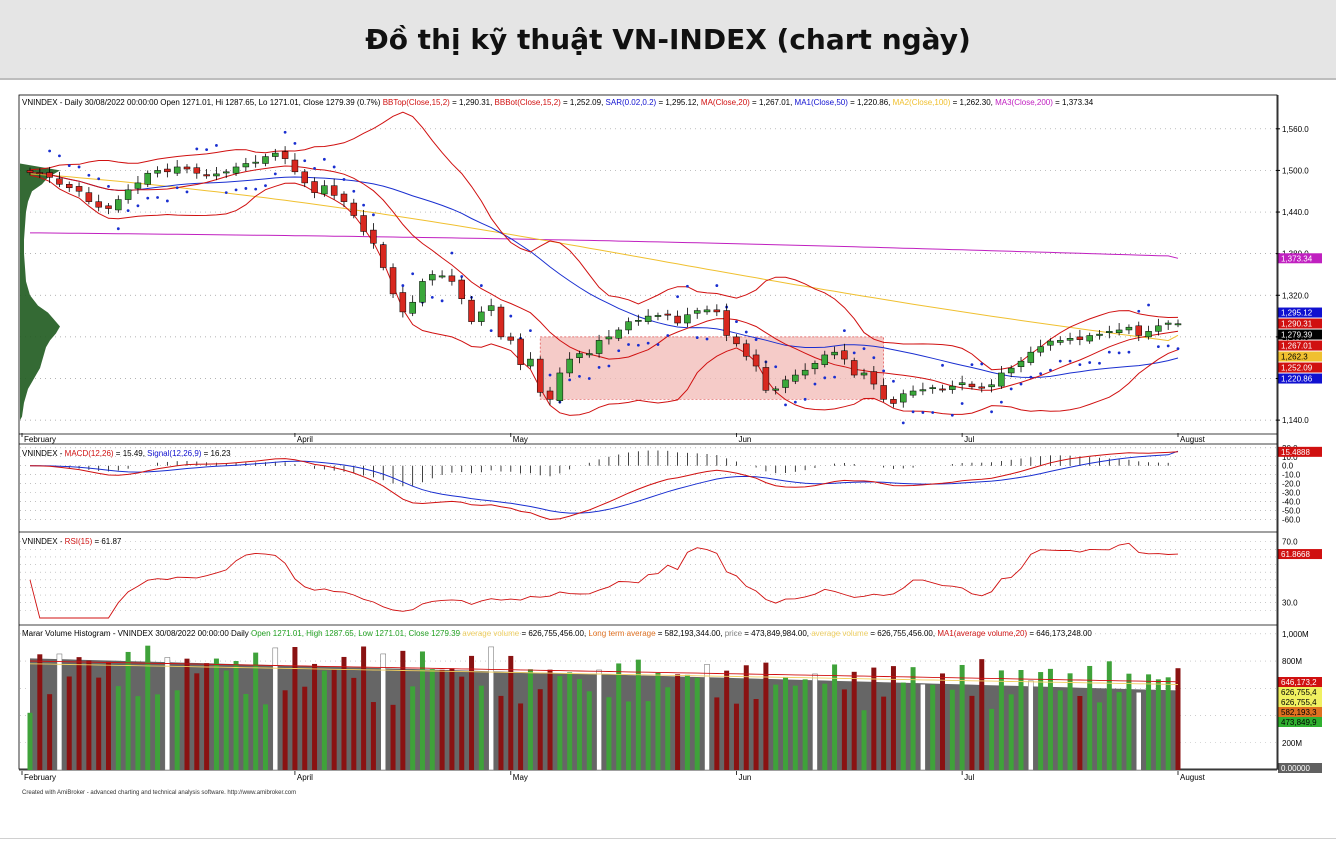  What do you see at coordinates (1024, 102) in the screenshot?
I see `price-legend-part: MA3(Close,200)` at bounding box center [1024, 102].